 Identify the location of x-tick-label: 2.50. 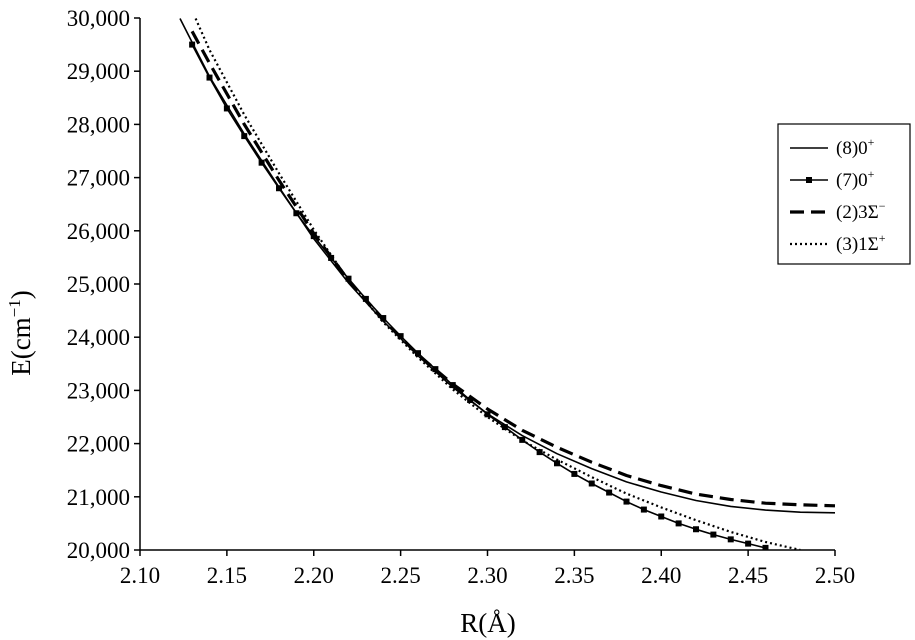
(835, 575).